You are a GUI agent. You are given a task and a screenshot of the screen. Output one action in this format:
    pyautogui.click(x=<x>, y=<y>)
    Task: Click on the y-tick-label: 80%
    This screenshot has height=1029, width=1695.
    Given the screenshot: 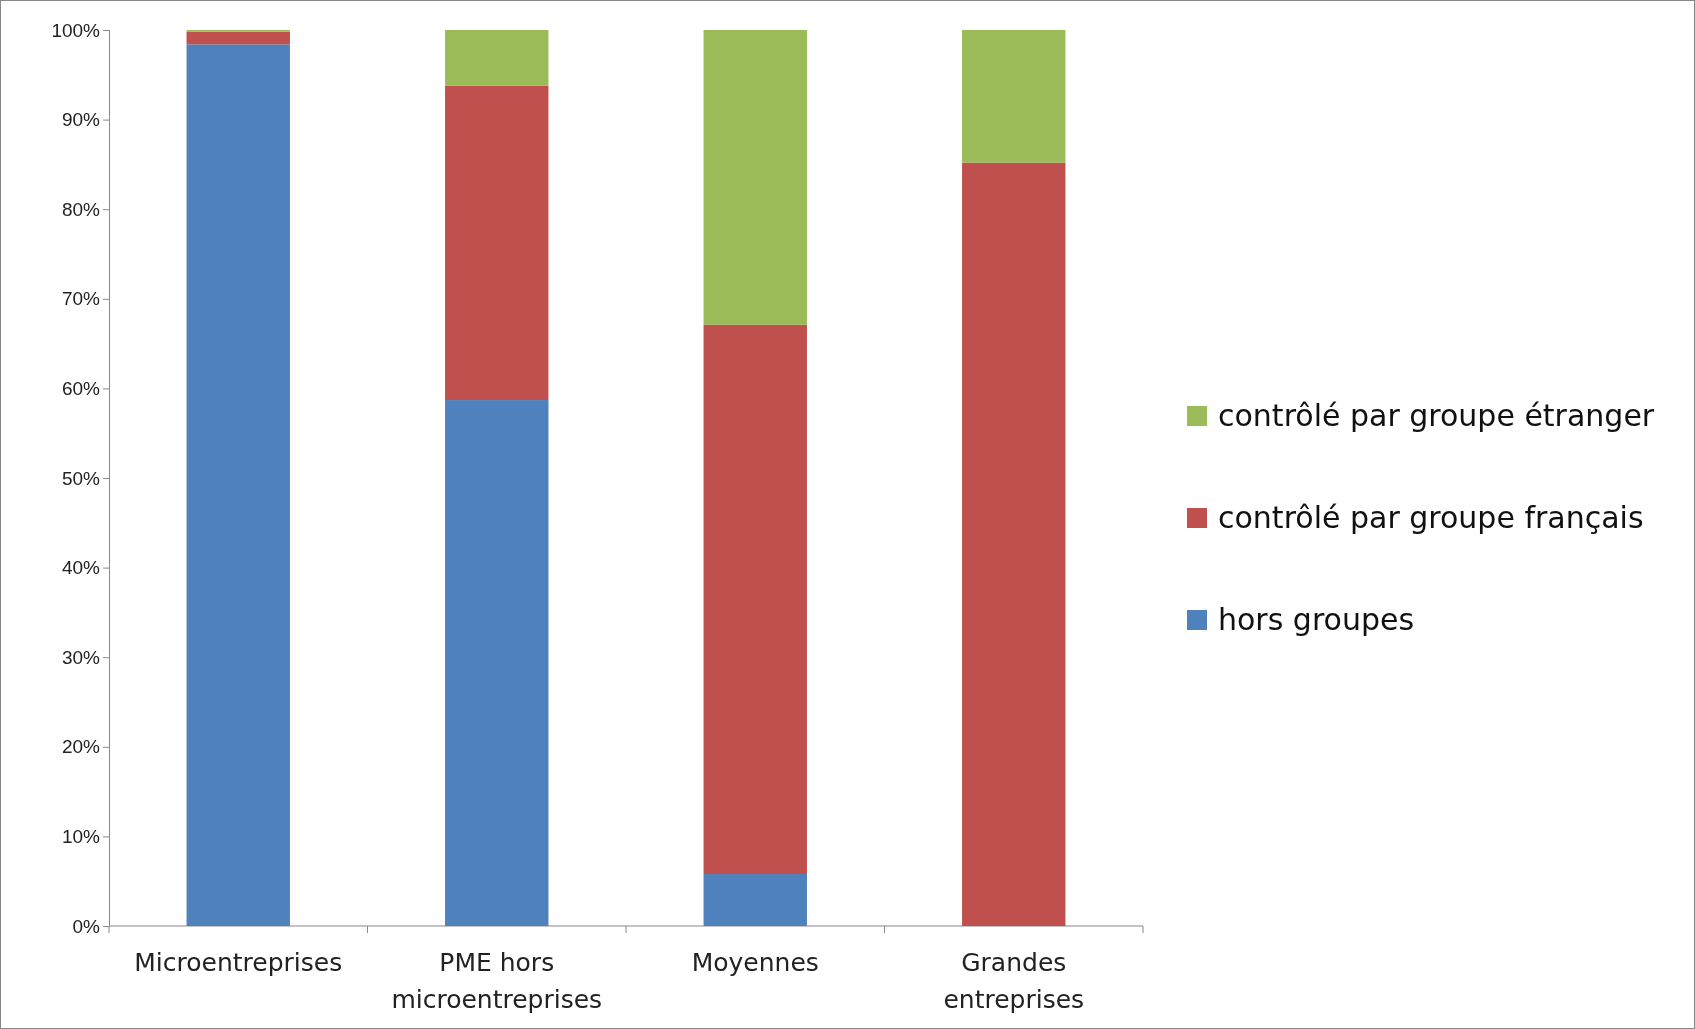 What is the action you would take?
    pyautogui.click(x=81, y=209)
    